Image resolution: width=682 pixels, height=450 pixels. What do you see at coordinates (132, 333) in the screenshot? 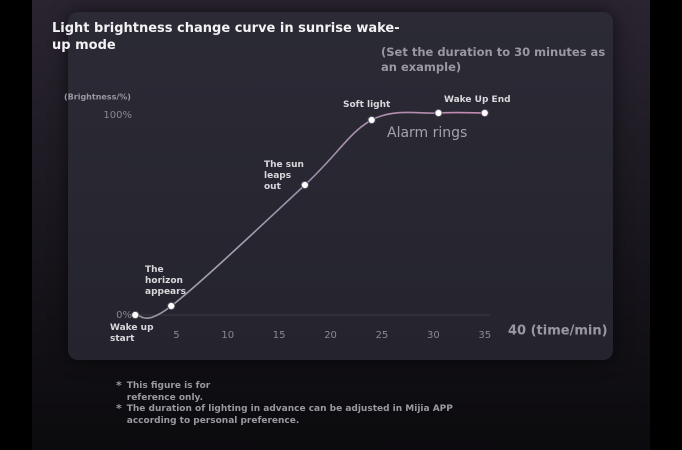
I see `point-label: Wake up start` at bounding box center [132, 333].